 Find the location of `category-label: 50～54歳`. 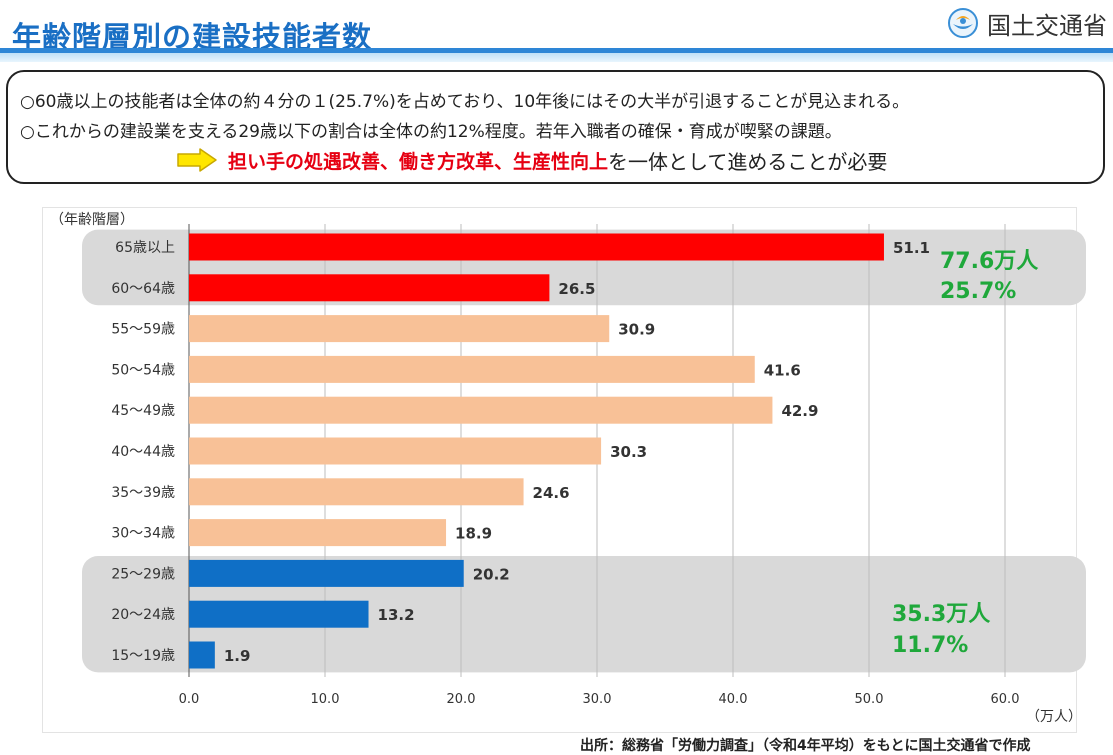

category-label: 50～54歳 is located at coordinates (143, 370).